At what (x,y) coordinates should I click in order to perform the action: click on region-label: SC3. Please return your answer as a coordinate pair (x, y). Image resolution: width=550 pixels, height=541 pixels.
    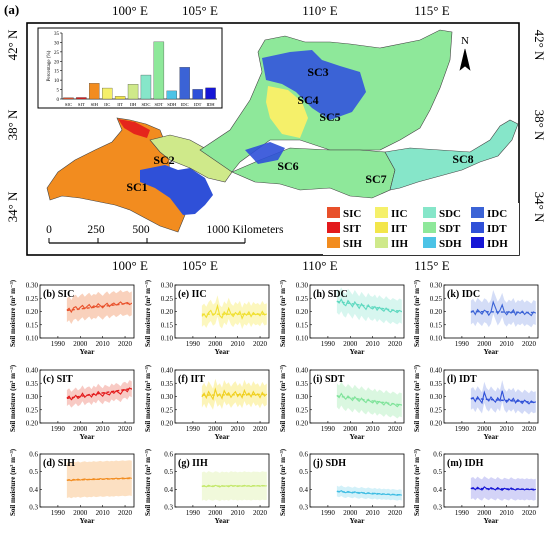
    Looking at the image, I should click on (317, 72).